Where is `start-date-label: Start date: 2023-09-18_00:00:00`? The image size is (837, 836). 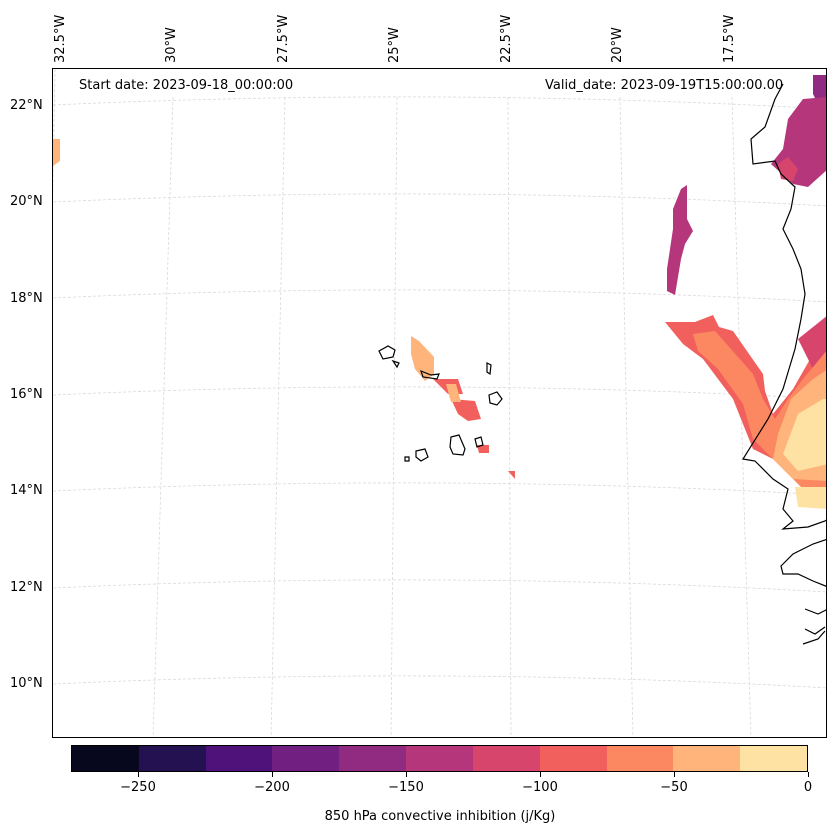
start-date-label: Start date: 2023-09-18_00:00:00 is located at coordinates (186, 85).